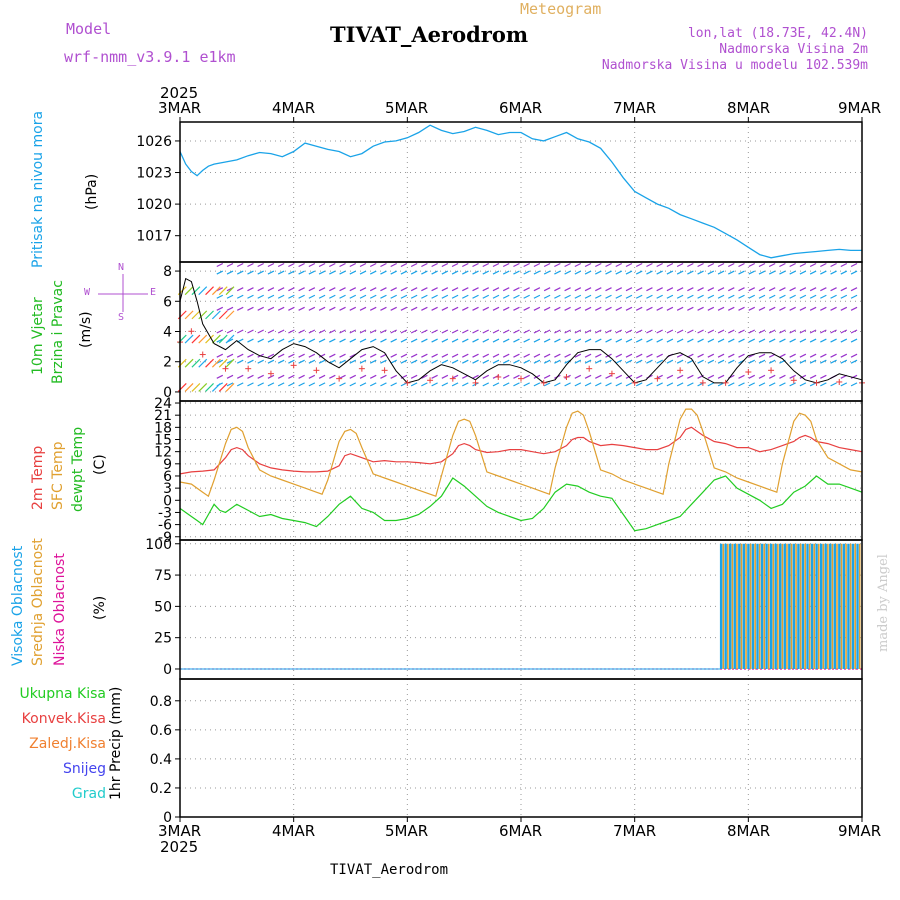 The image size is (900, 900). I want to click on lonlat-label: lon,lat (18.73E, 42.4N), so click(777, 33).